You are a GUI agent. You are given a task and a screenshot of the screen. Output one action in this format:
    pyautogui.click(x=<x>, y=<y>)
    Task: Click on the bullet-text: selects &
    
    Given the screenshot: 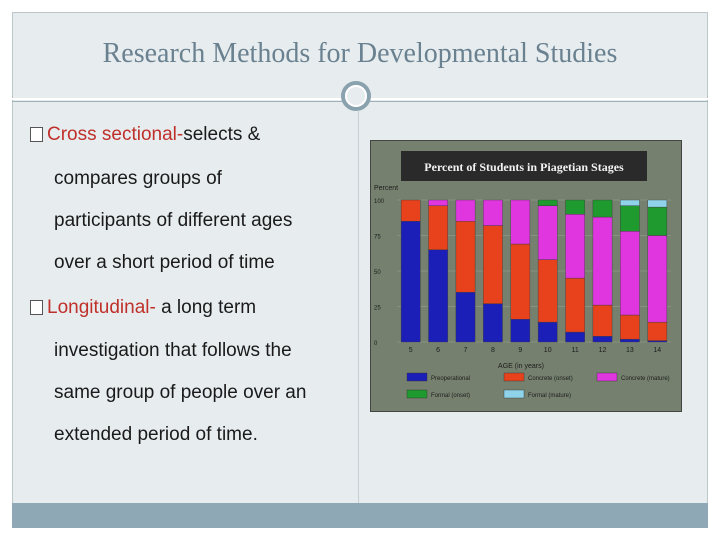 What is the action you would take?
    pyautogui.click(x=222, y=134)
    